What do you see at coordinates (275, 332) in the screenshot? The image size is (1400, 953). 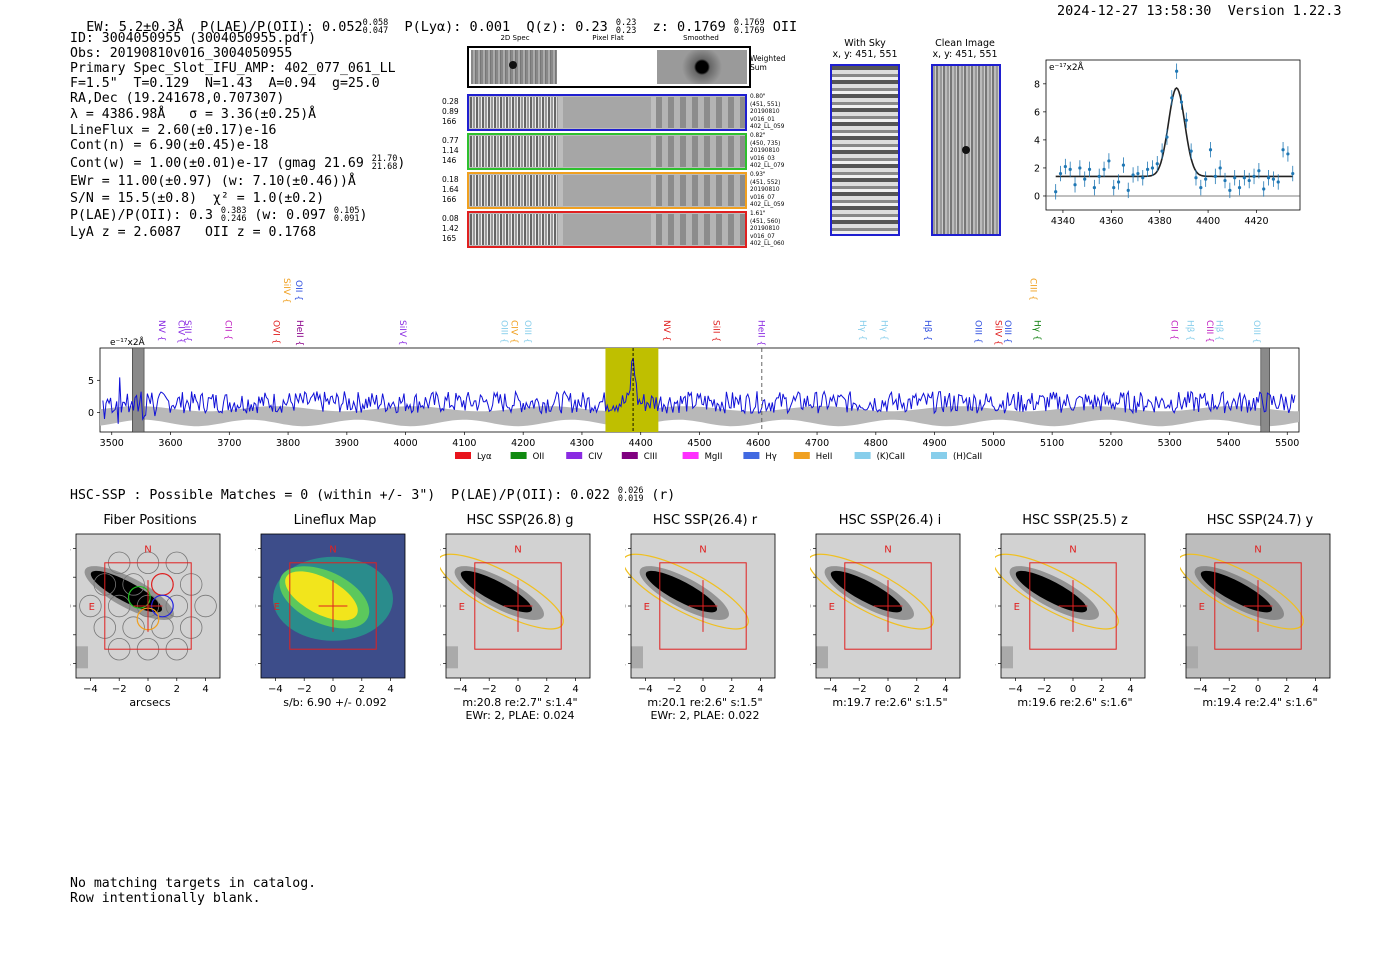 I see `spectrum-line-marker-label: OVI {` at bounding box center [275, 332].